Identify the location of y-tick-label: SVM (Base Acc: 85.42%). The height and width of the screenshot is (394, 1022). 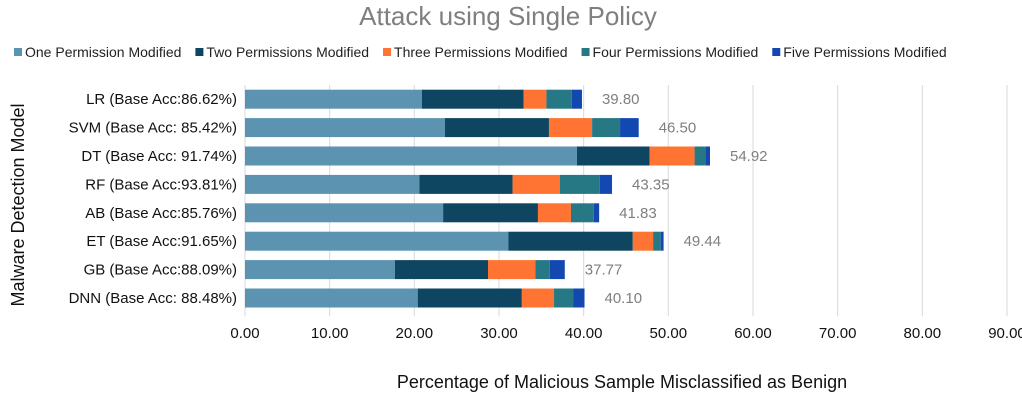
(153, 128).